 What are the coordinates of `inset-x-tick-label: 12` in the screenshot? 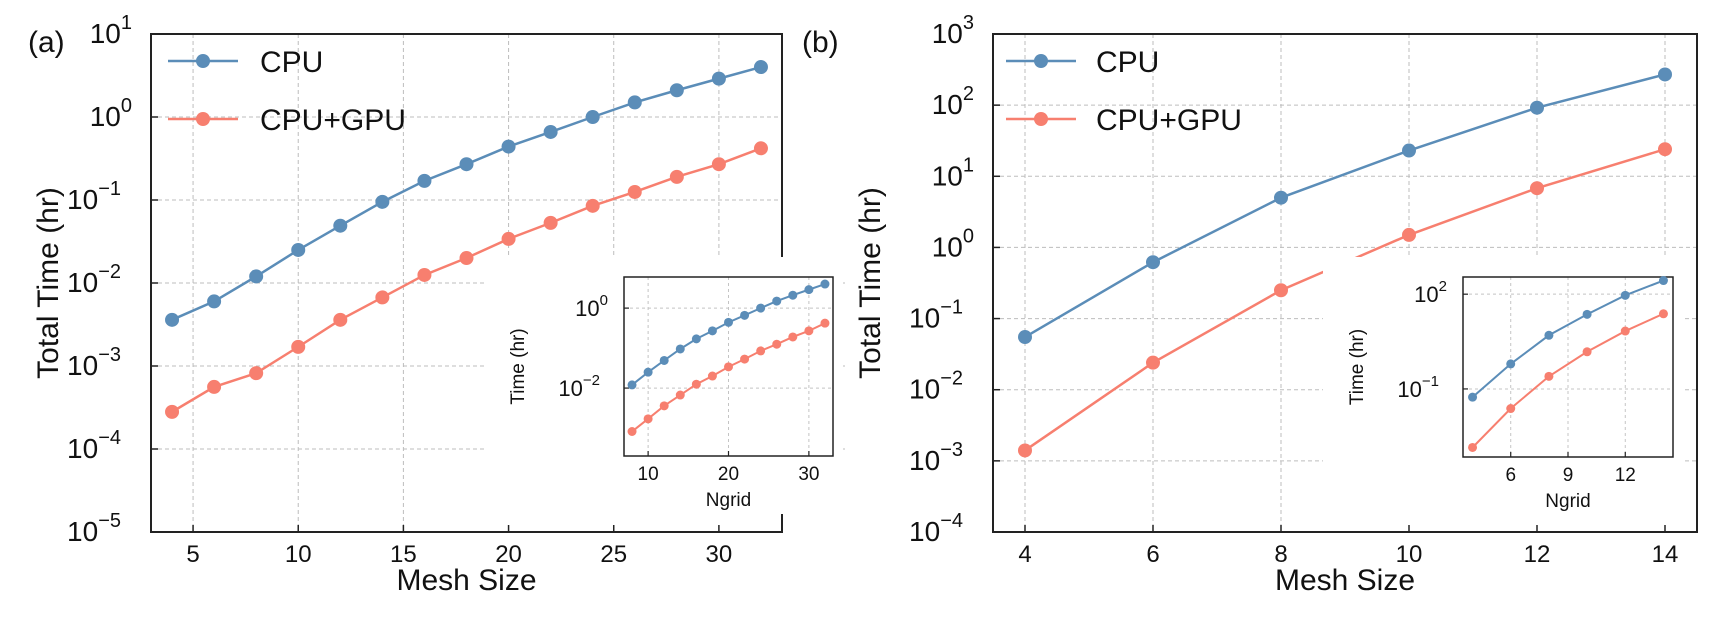 It's located at (1625, 475).